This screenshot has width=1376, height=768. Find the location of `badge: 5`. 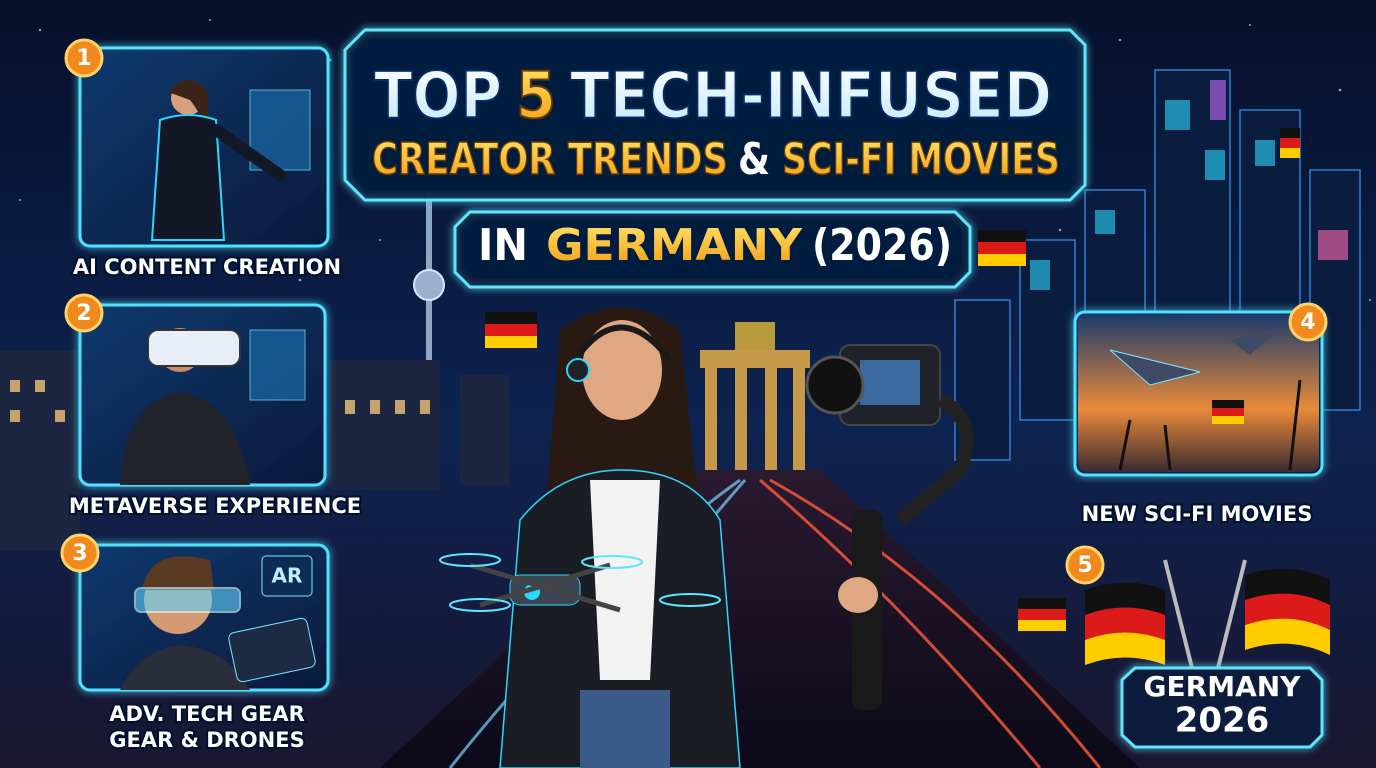

badge: 5 is located at coordinates (1085, 565).